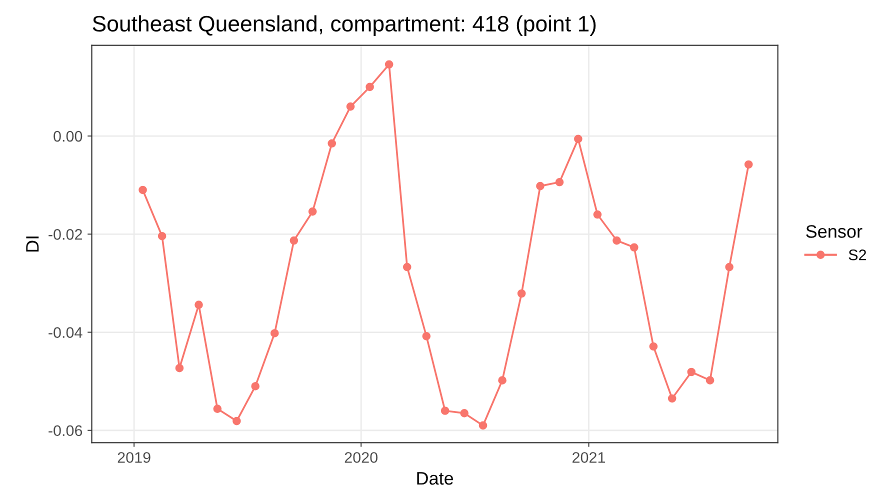 Image resolution: width=891 pixels, height=503 pixels. What do you see at coordinates (65, 332) in the screenshot?
I see `y-tick-label: -0.04` at bounding box center [65, 332].